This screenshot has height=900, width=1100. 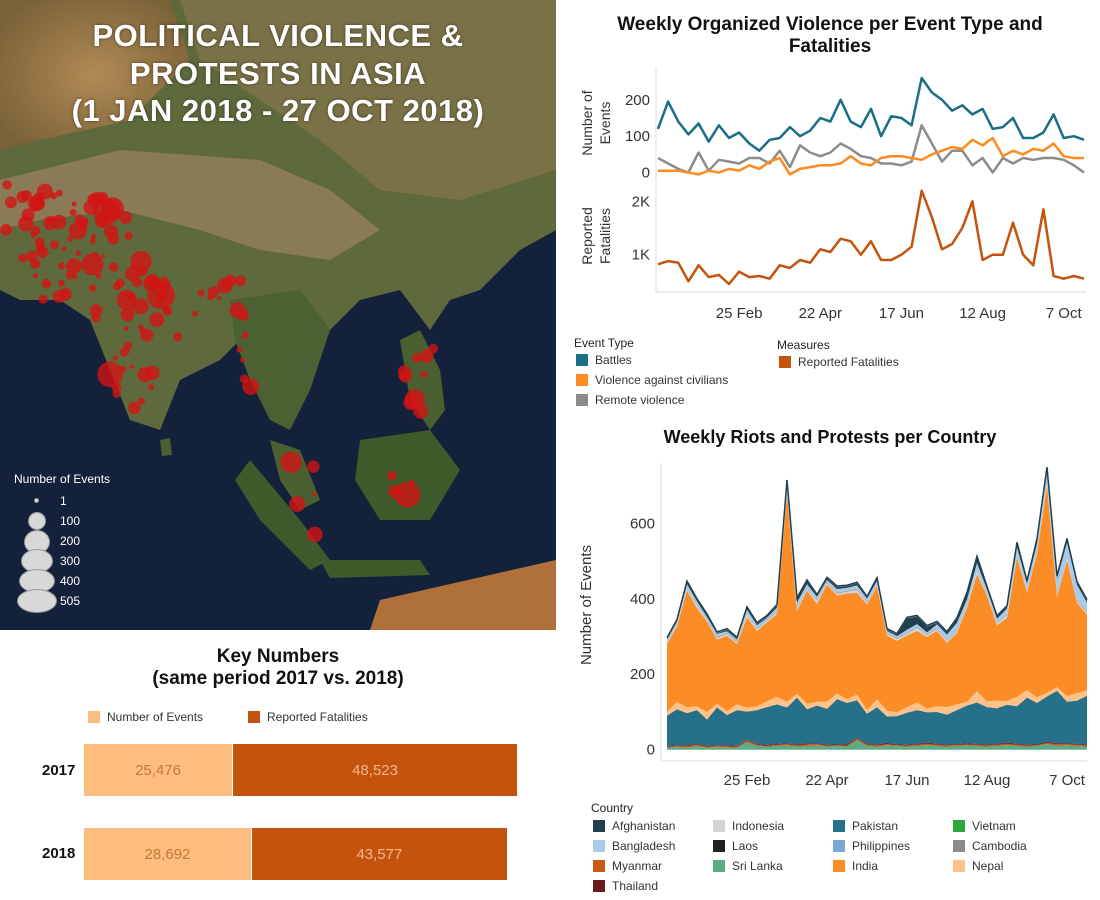 I want to click on country-legend-item-cambodia: Cambodia, so click(x=990, y=846).